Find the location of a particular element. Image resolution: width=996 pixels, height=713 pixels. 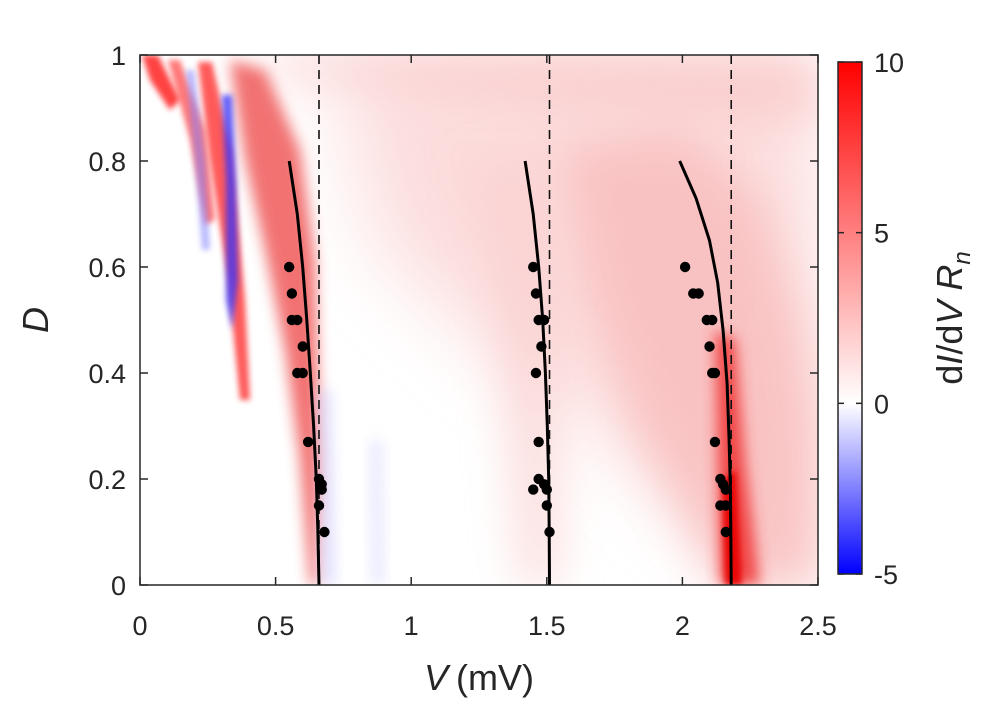

x-tick-label: 1.5 is located at coordinates (547, 626).